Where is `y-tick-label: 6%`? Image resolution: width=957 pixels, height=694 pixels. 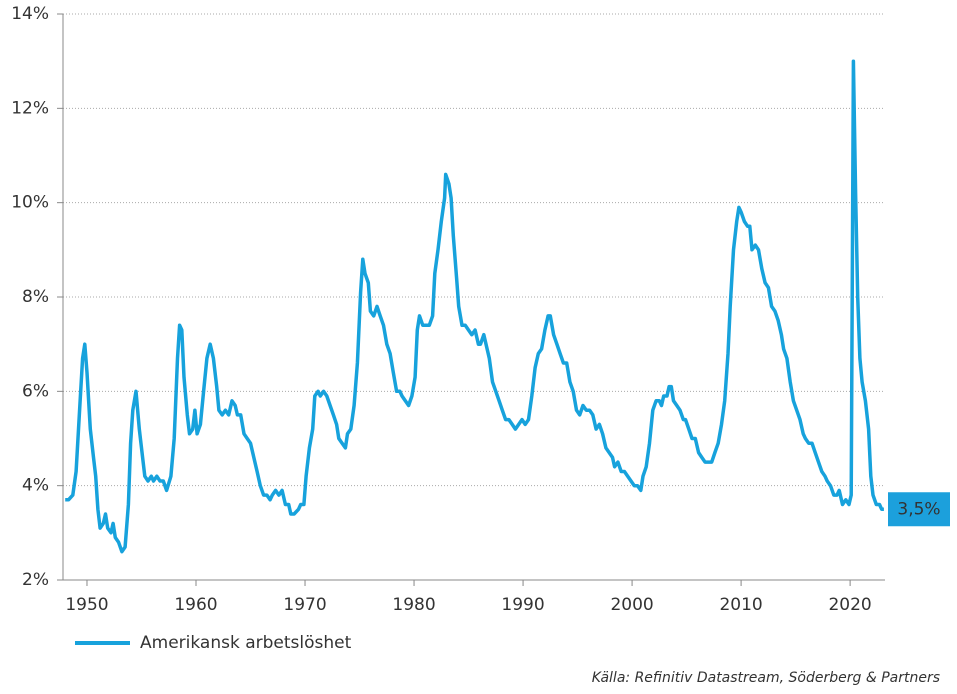
y-tick-label: 6% is located at coordinates (35, 391).